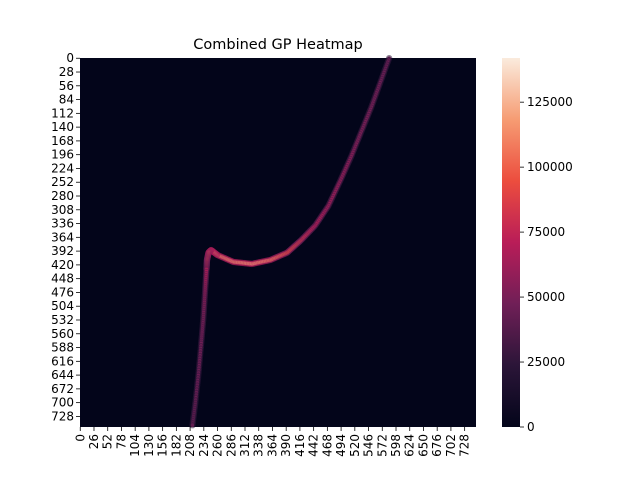 The width and height of the screenshot is (640, 480). What do you see at coordinates (546, 264) in the screenshot?
I see `colorbar-axis: 0 25000 50000 75000 100000 125000` at bounding box center [546, 264].